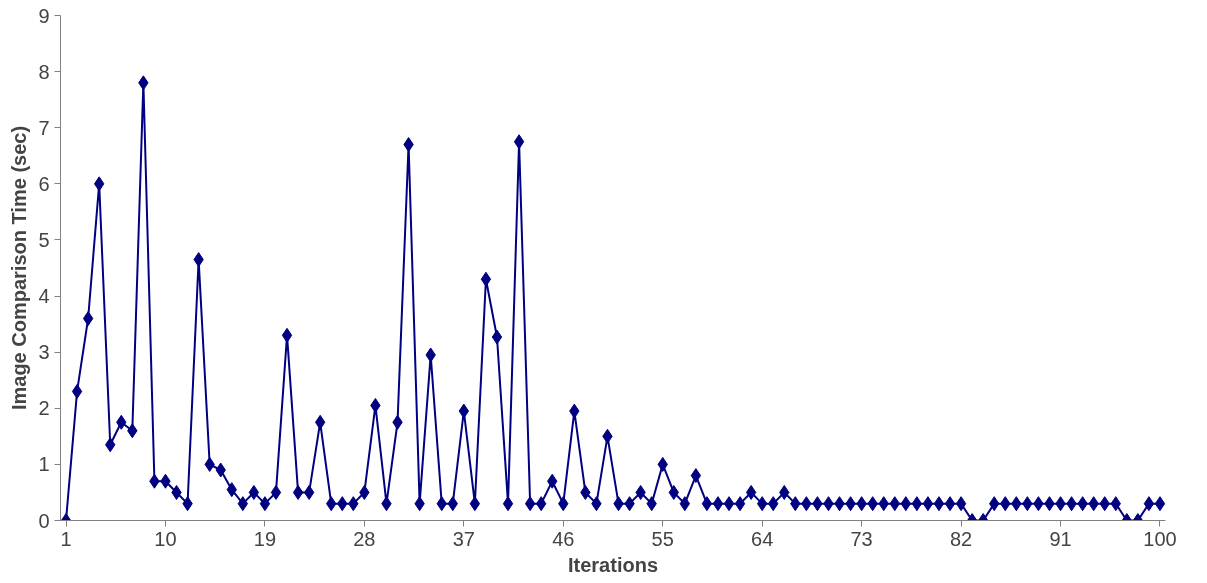 Image resolution: width=1207 pixels, height=583 pixels. Describe the element at coordinates (19, 268) in the screenshot. I see `y-axis-title: Image Comparison Time (sec)` at that location.